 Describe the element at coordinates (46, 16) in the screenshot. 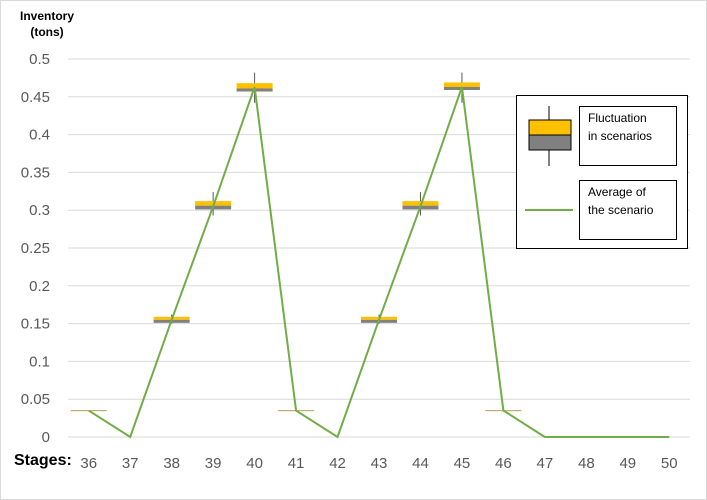

I see `y-axis-title-line-1: Inventory` at that location.